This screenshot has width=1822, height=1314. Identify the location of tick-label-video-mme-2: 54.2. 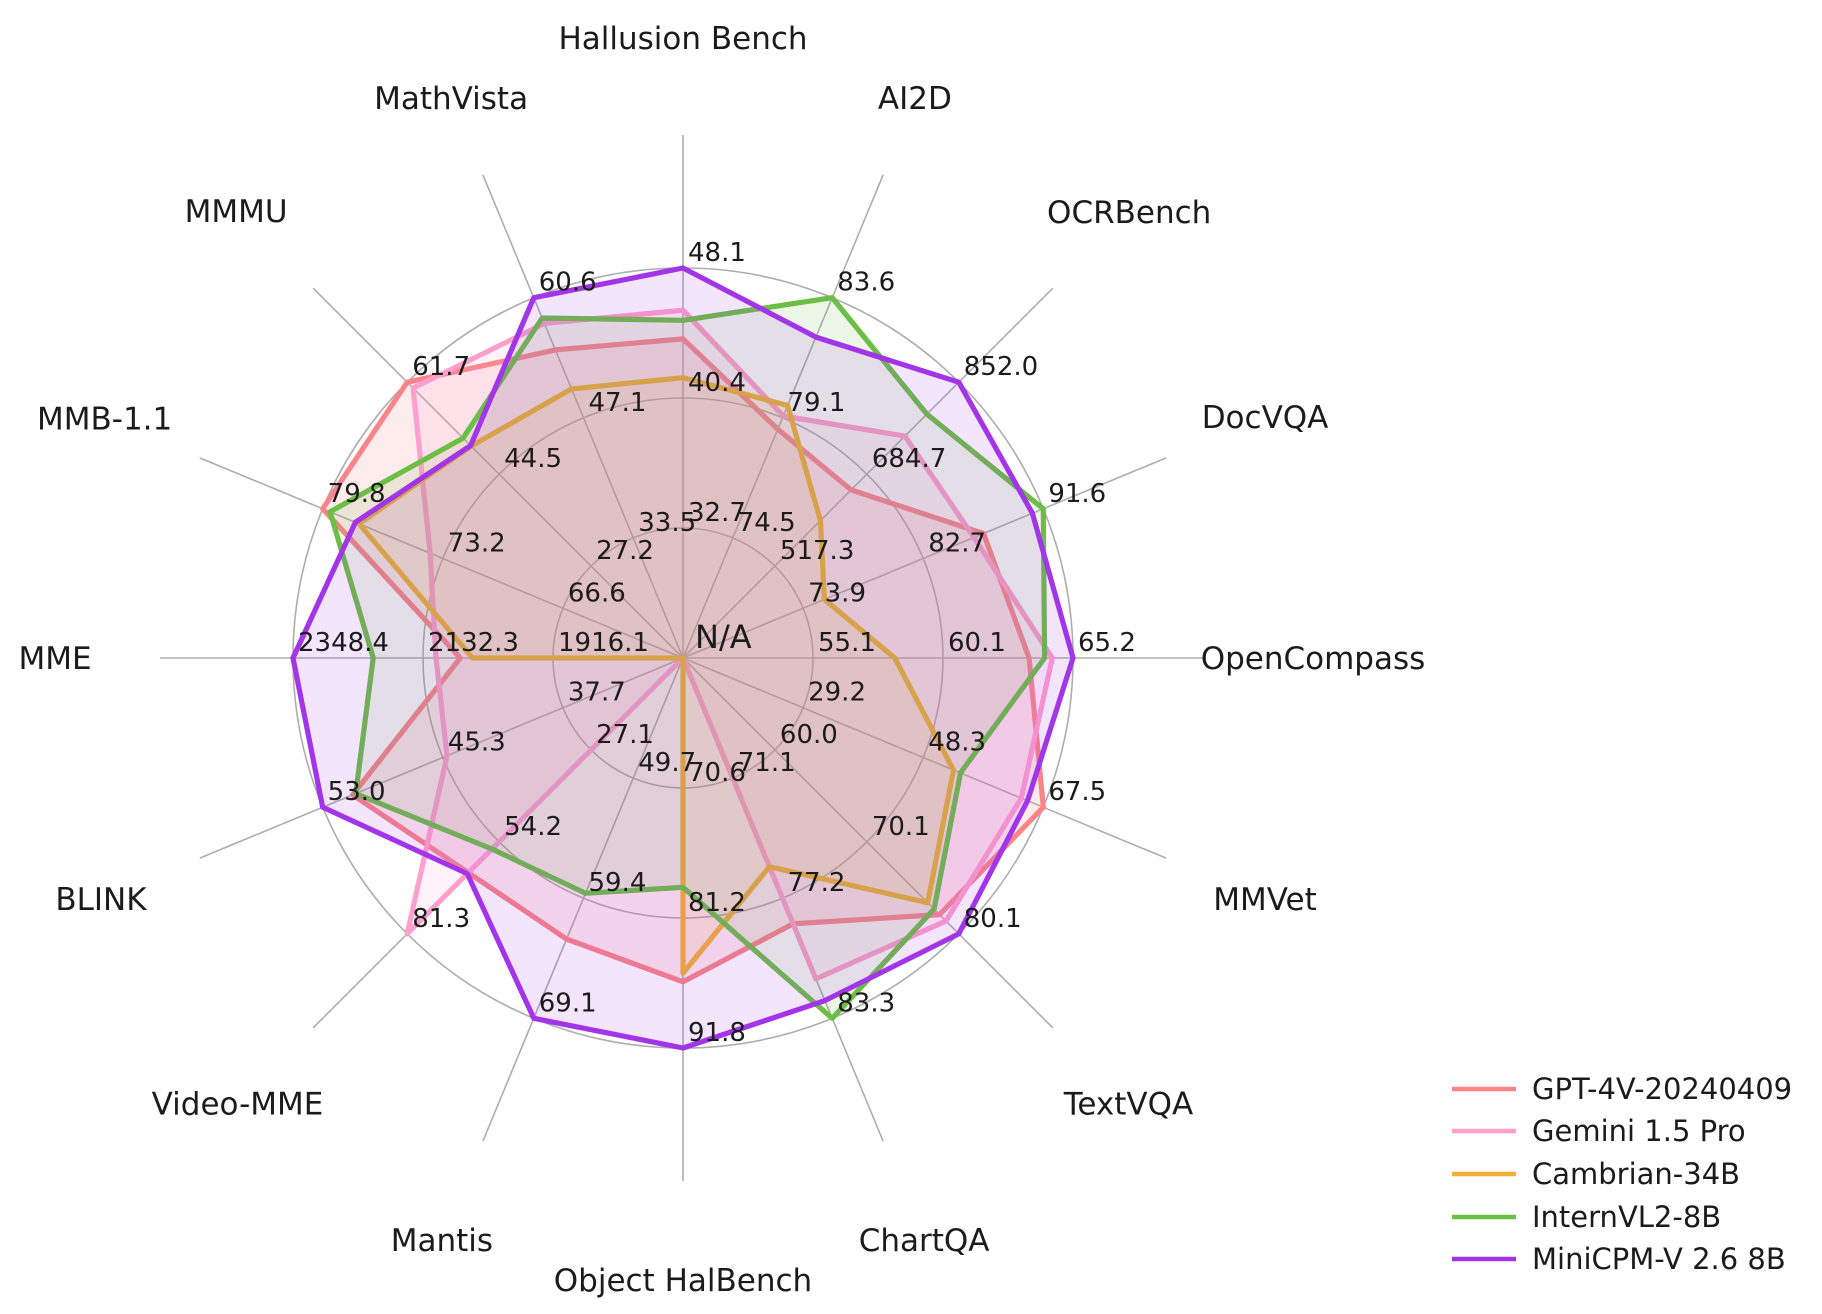
(533, 827).